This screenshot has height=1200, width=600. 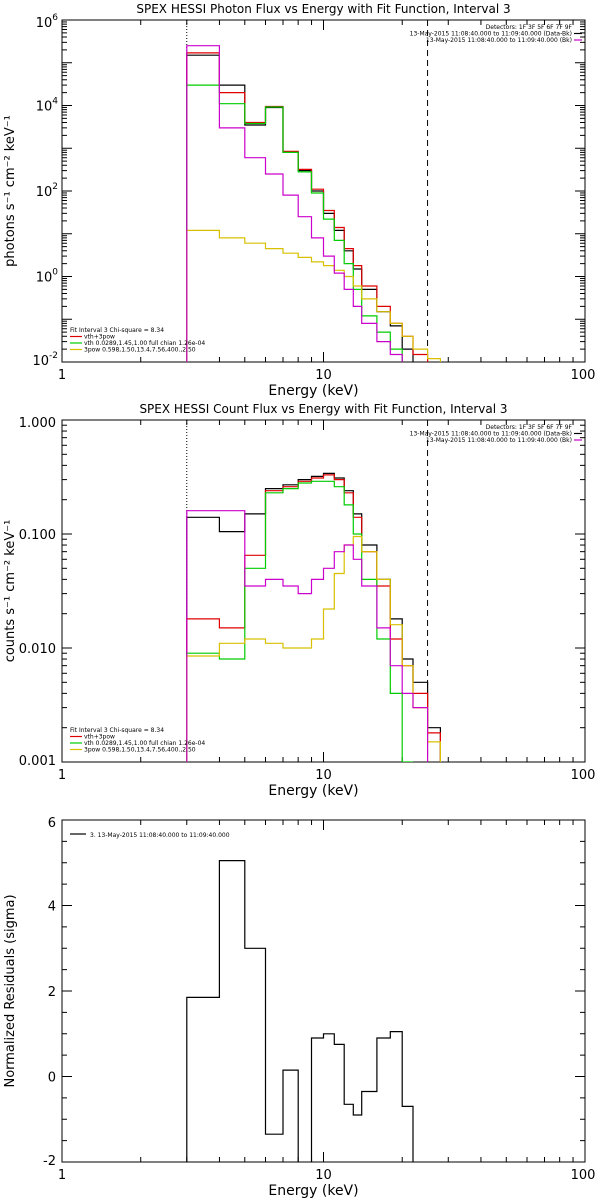 What do you see at coordinates (49, 1161) in the screenshot?
I see `y-tick-label: -2` at bounding box center [49, 1161].